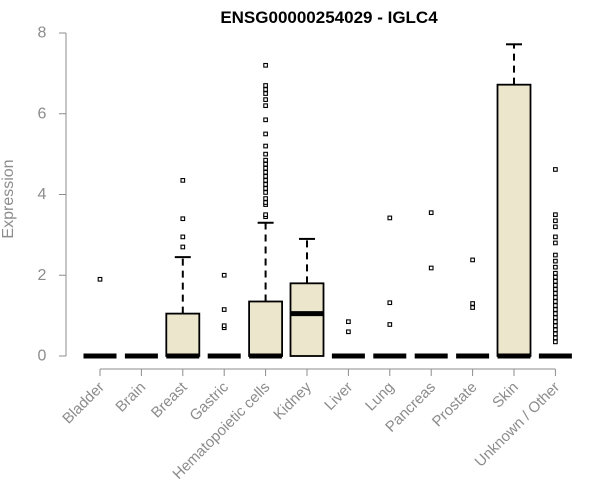  I want to click on y-axis-label: Expression, so click(8, 198).